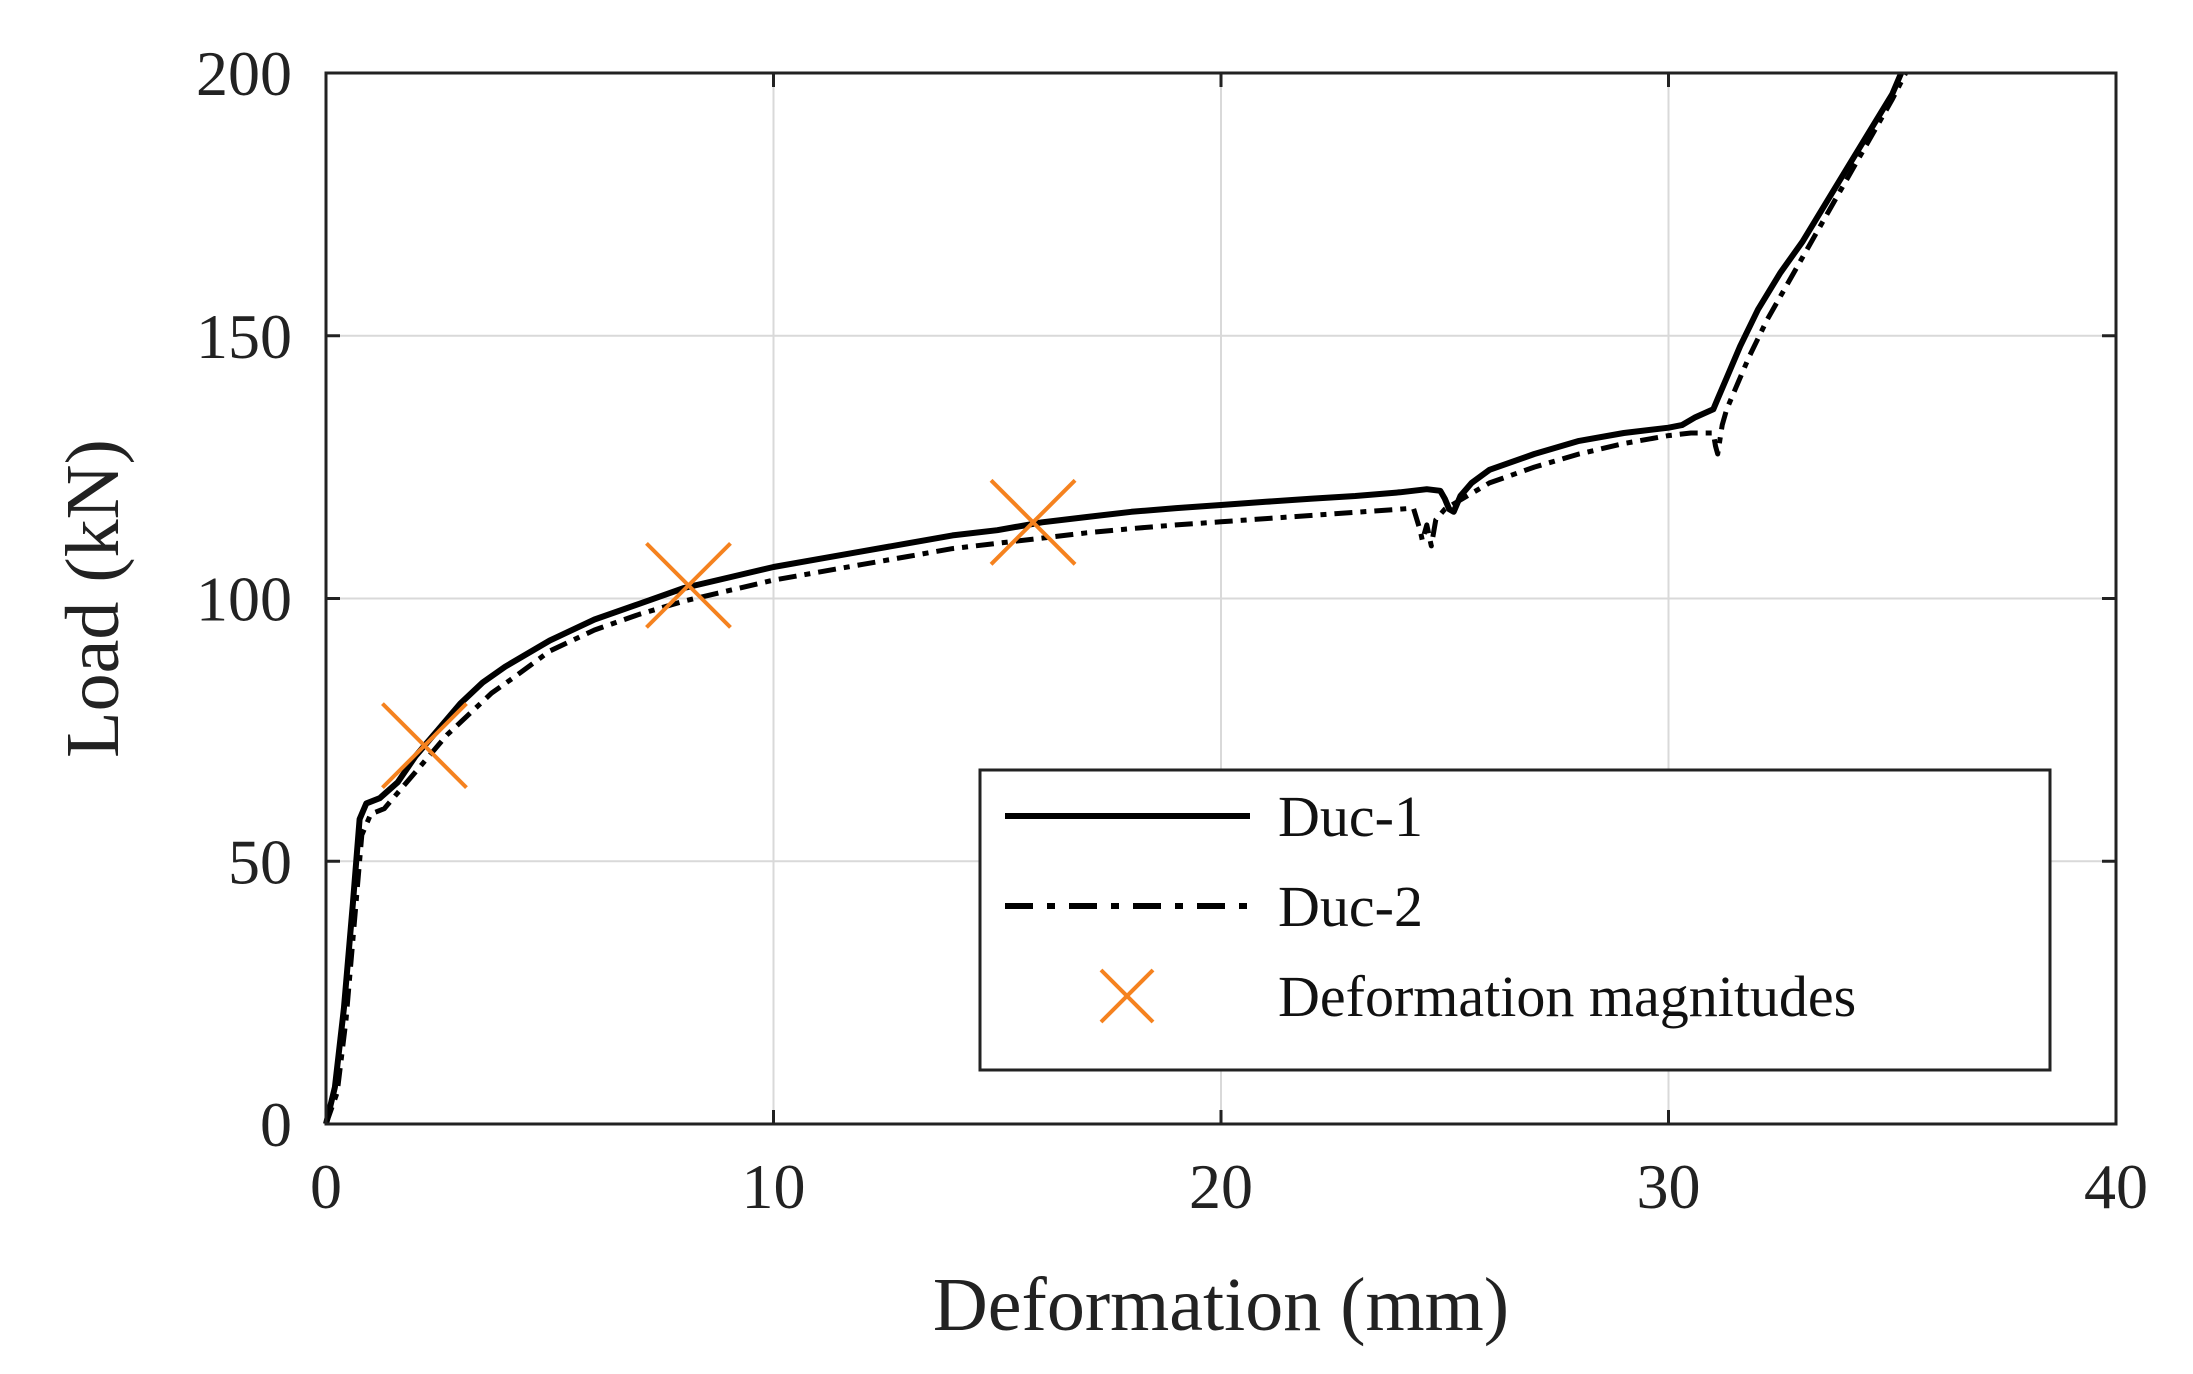 This screenshot has height=1374, width=2193. I want to click on x-tick-label: 30, so click(1669, 1186).